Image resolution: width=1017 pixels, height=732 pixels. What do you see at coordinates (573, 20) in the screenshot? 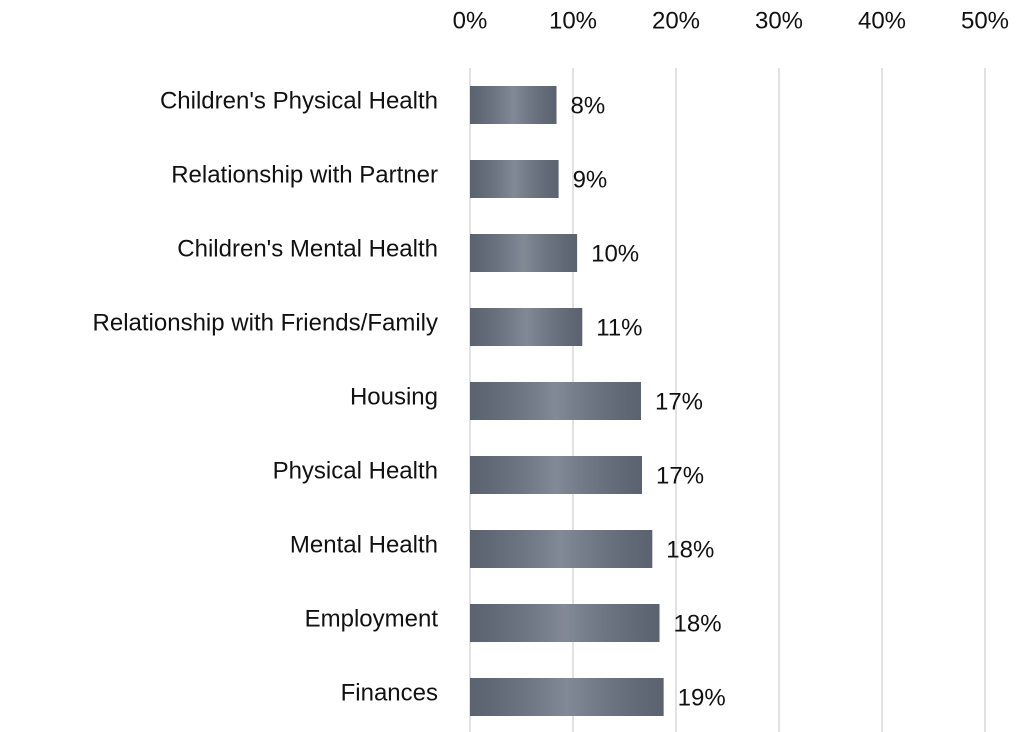
I see `x-tick-label: 10%` at bounding box center [573, 20].